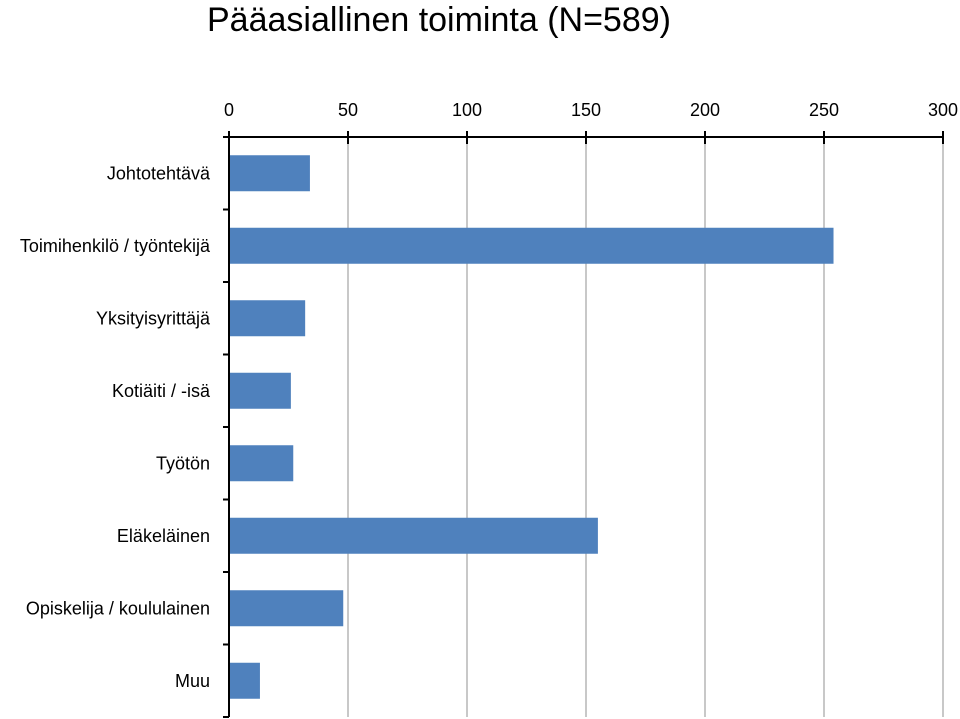 This screenshot has height=719, width=960. I want to click on x-tick-label: 50, so click(348, 110).